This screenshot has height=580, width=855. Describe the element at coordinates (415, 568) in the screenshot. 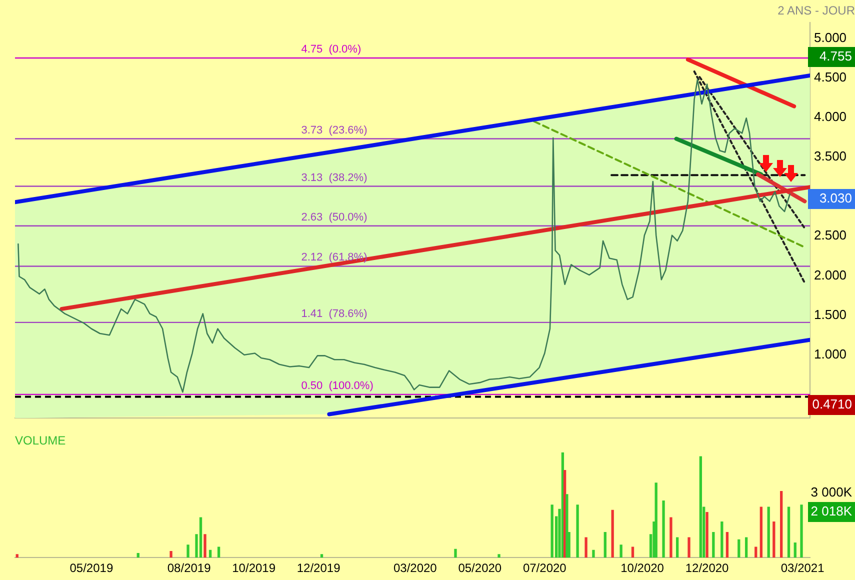

I see `x-tick-label: 03/2020` at that location.